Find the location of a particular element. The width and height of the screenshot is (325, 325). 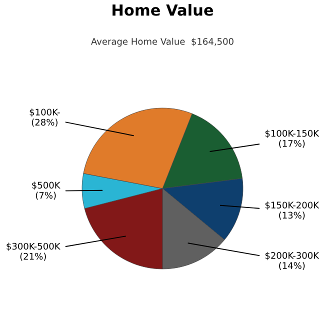

data-label: (17%) is located at coordinates (292, 144).